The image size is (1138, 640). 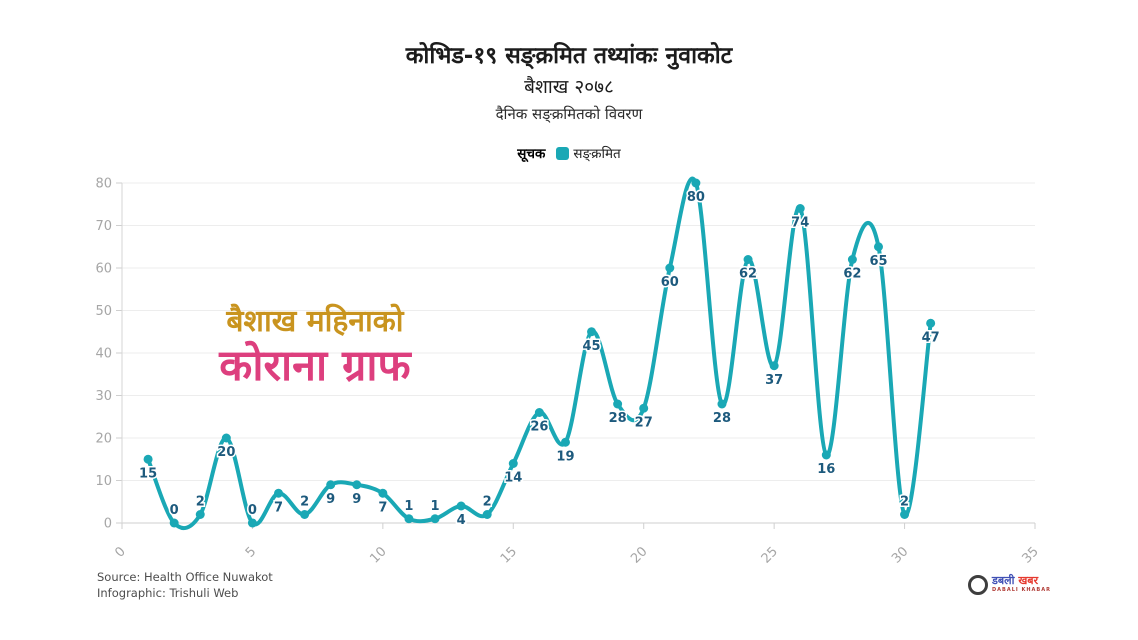 I want to click on x-axis-label: 25, so click(x=770, y=555).